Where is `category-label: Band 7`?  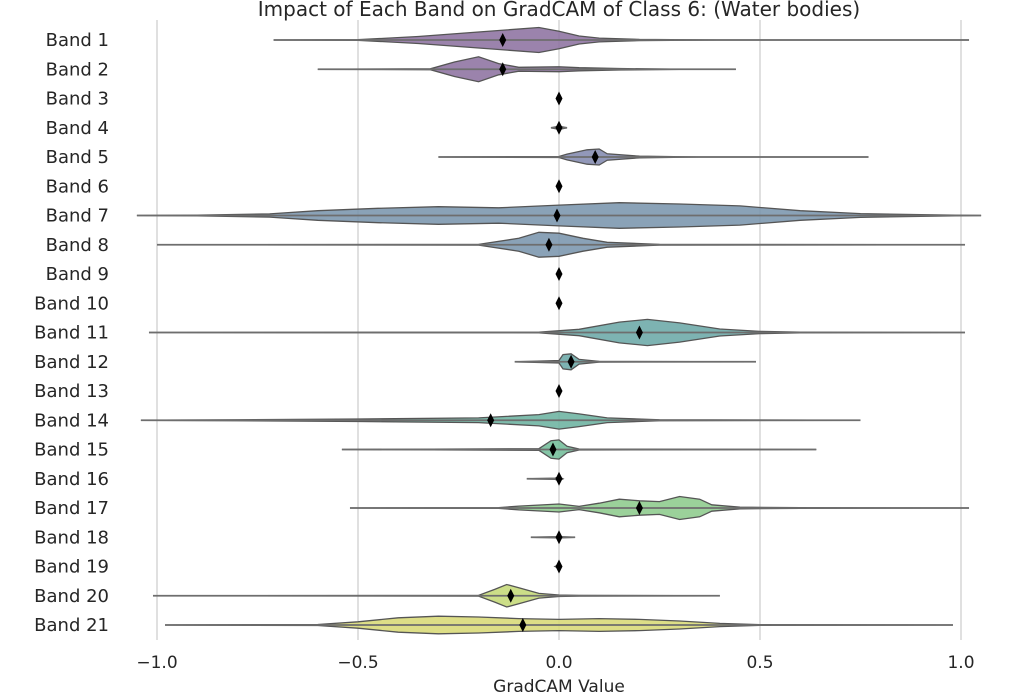
category-label: Band 7 is located at coordinates (77, 216).